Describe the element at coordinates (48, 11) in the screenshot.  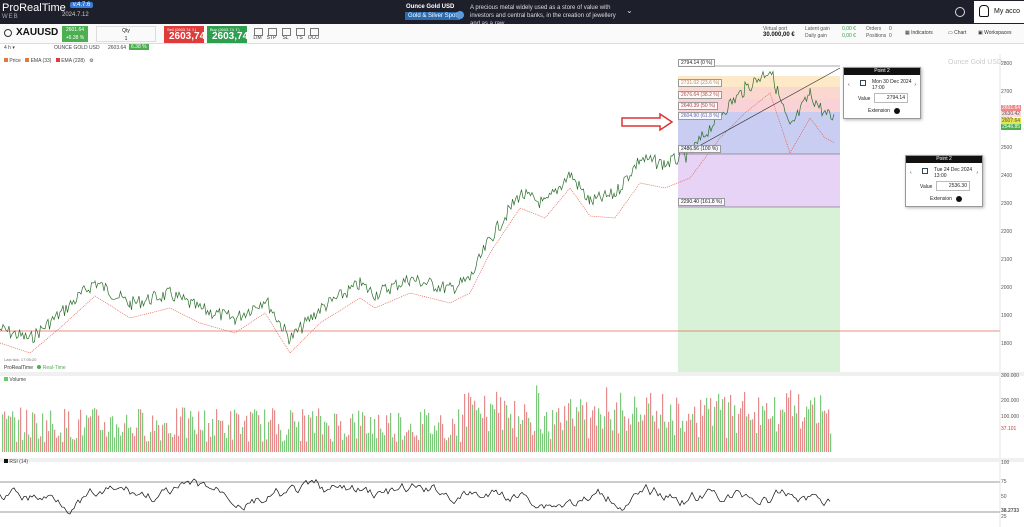
I see `brand-logo: ProRealTime v.4.7.6 WEB` at that location.